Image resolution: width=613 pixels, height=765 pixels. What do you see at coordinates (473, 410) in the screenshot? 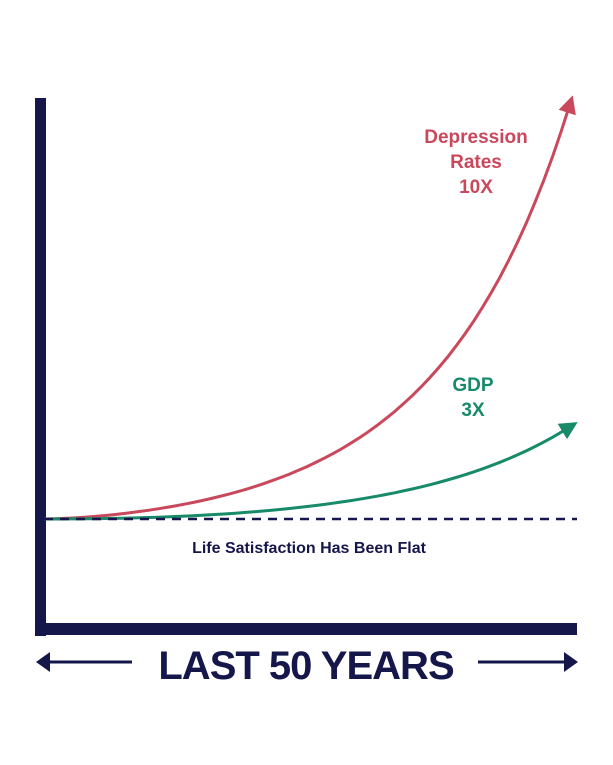
I see `gdp-label-line2: 3X` at bounding box center [473, 410].